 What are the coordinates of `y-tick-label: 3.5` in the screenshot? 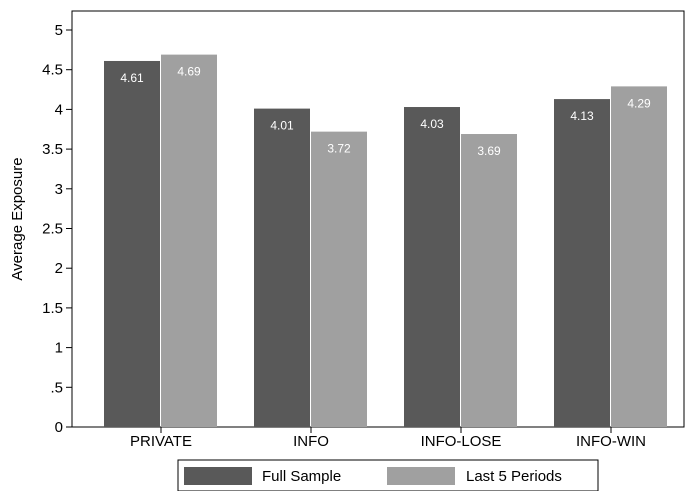 It's located at (52, 149).